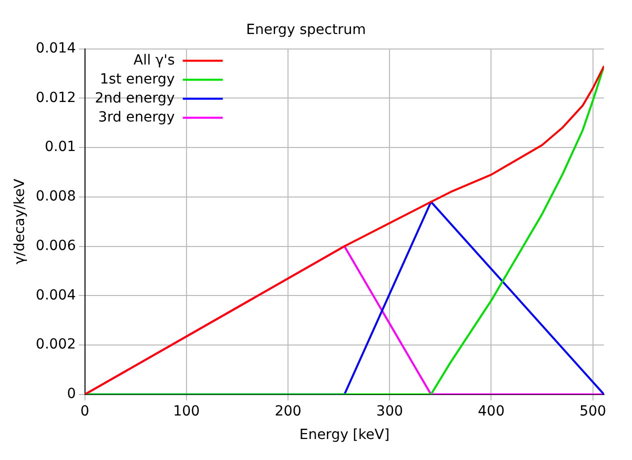  What do you see at coordinates (56, 196) in the screenshot?
I see `y-tick-label: 0.008` at bounding box center [56, 196].